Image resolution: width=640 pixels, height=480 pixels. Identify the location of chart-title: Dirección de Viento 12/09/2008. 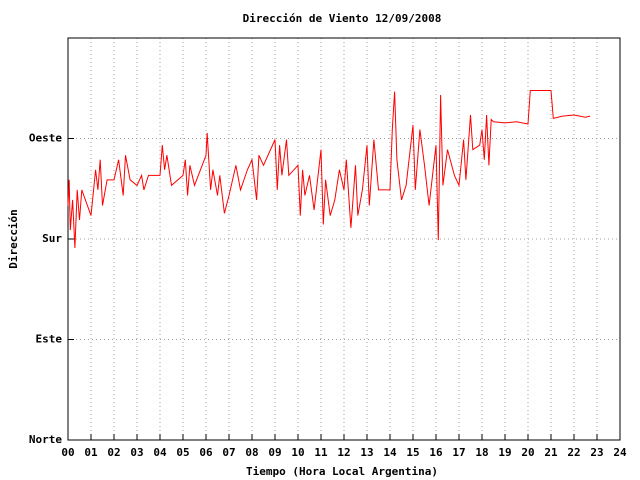
(342, 18).